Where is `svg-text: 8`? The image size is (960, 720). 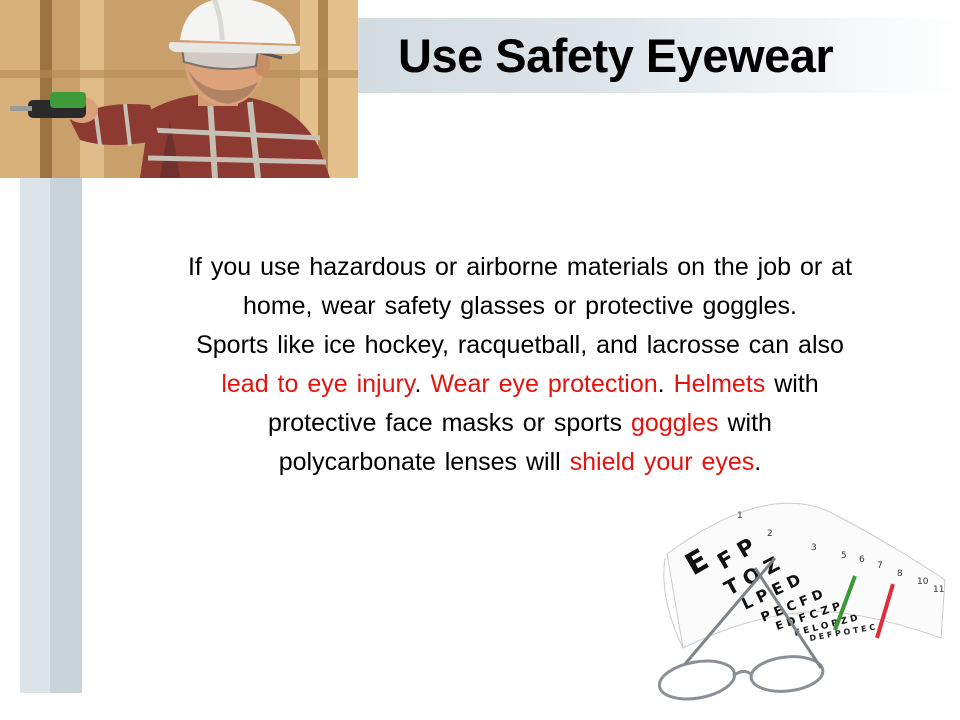
svg-text: 8 is located at coordinates (900, 574).